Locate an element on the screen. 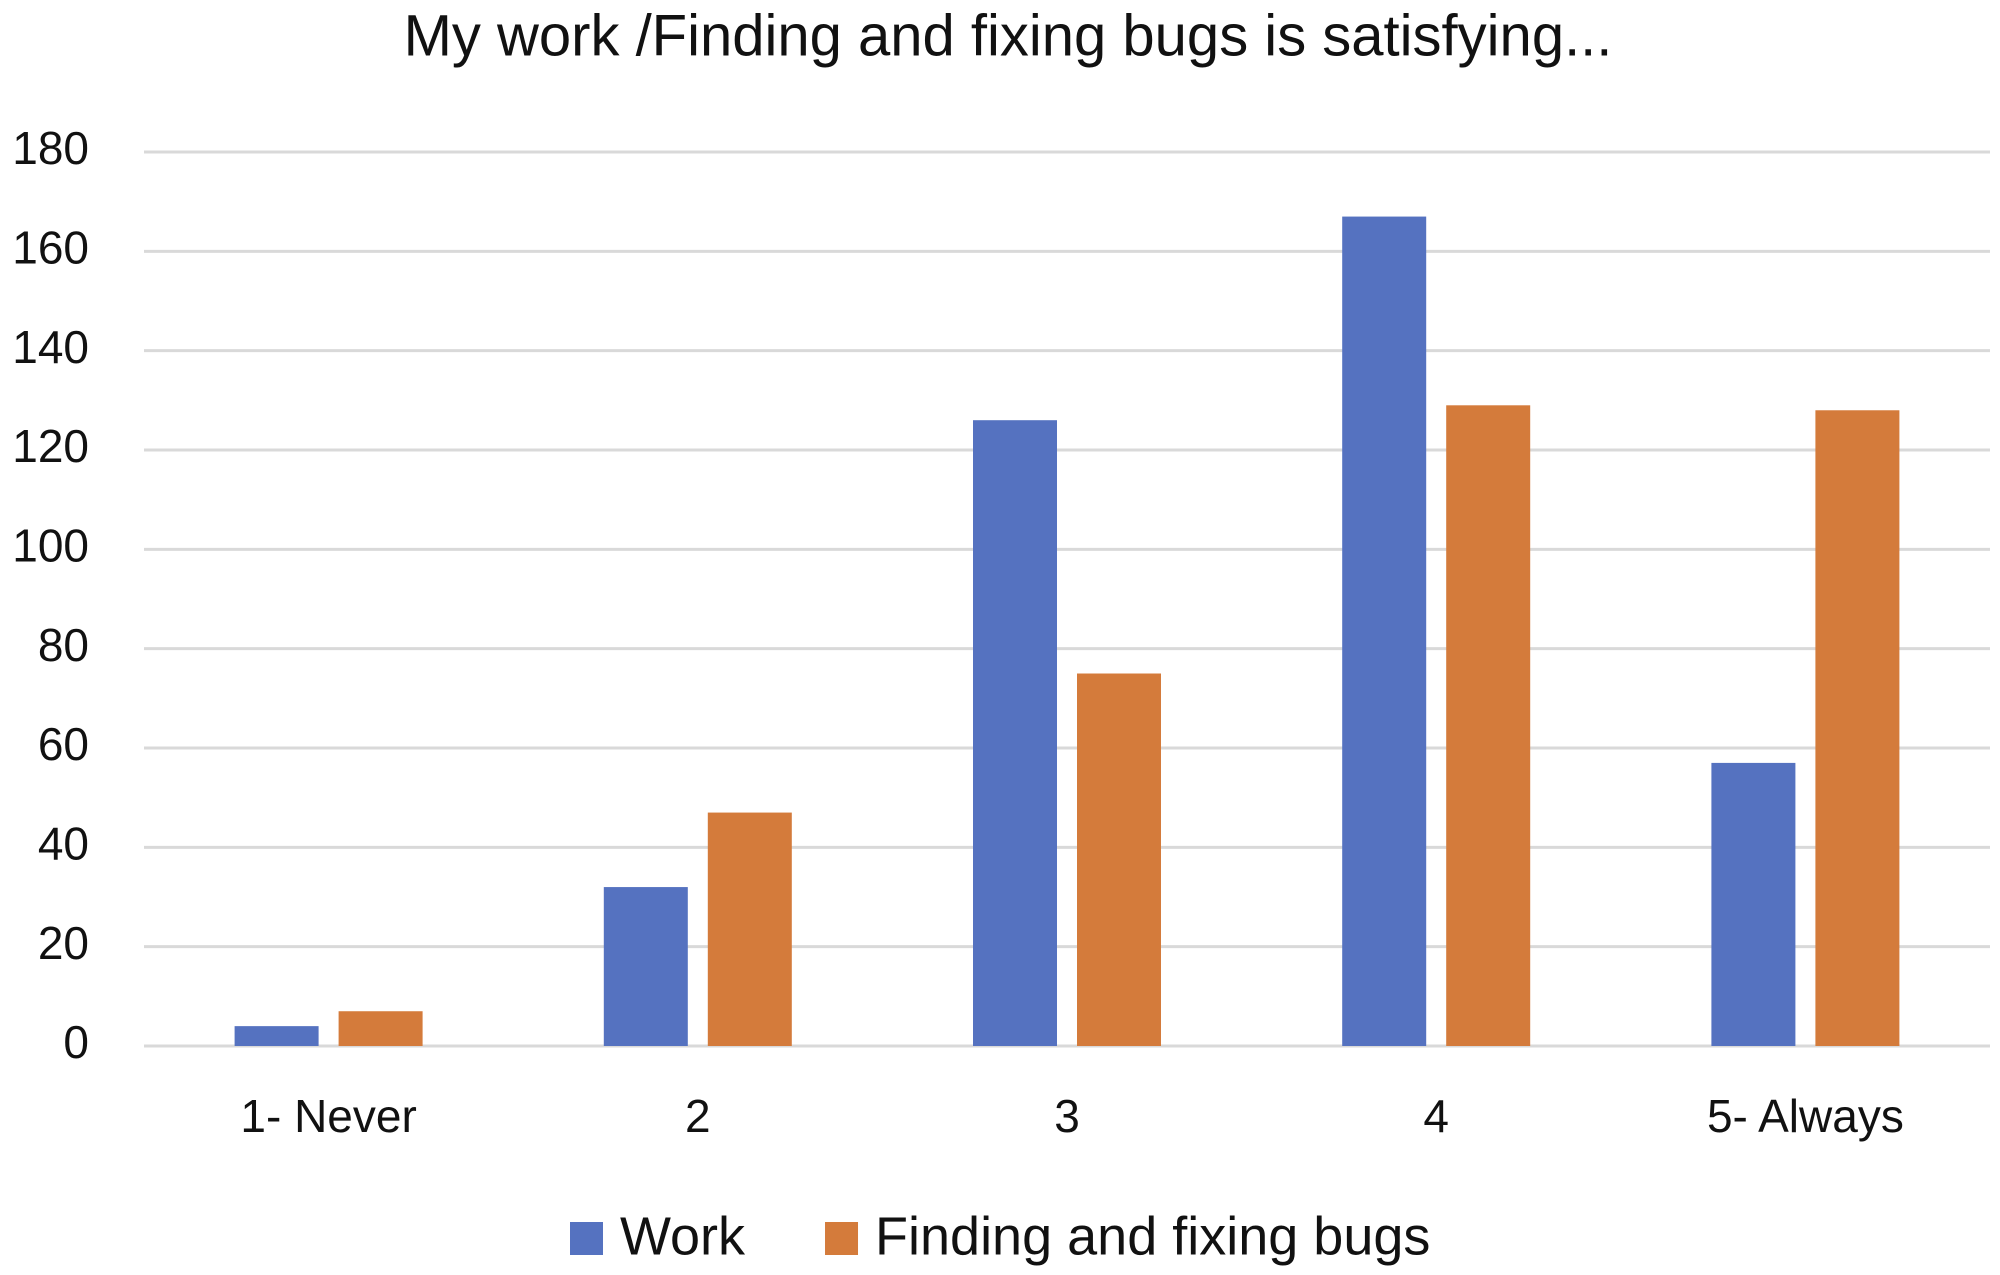  y-tick-label: 0 is located at coordinates (76, 1042).